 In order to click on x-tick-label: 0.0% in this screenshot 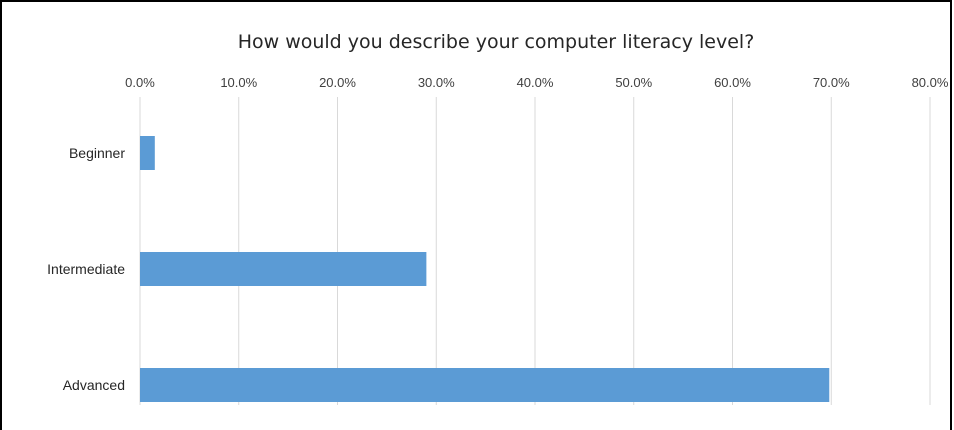, I will do `click(140, 82)`.